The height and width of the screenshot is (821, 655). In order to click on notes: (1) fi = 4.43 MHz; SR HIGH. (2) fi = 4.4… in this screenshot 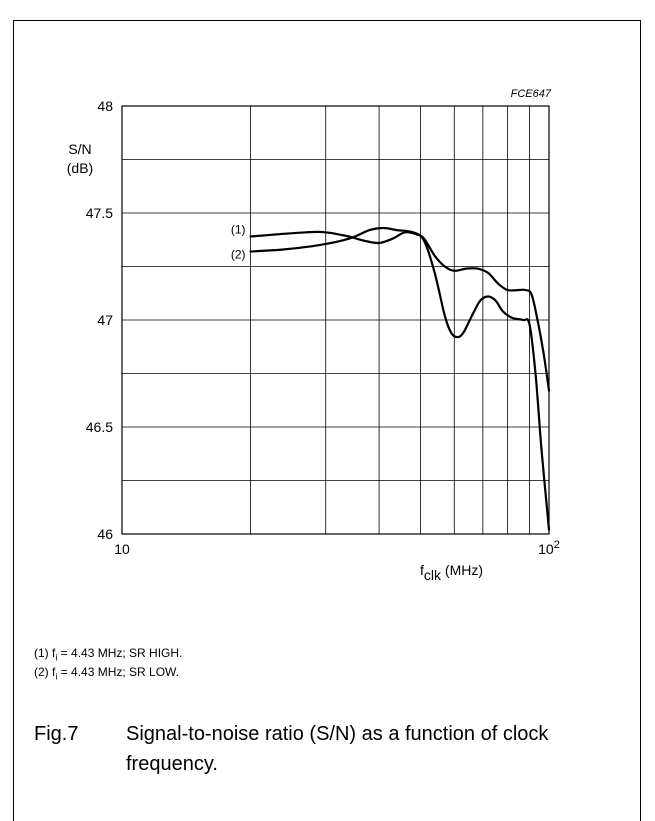, I will do `click(108, 665)`.